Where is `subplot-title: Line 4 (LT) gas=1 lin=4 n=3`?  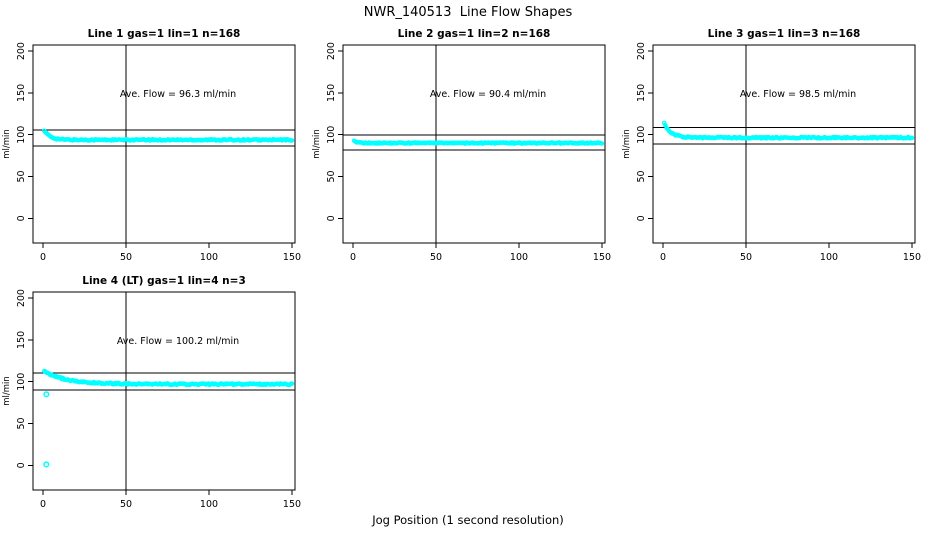
subplot-title: Line 4 (LT) gas=1 lin=4 n=3 is located at coordinates (164, 281).